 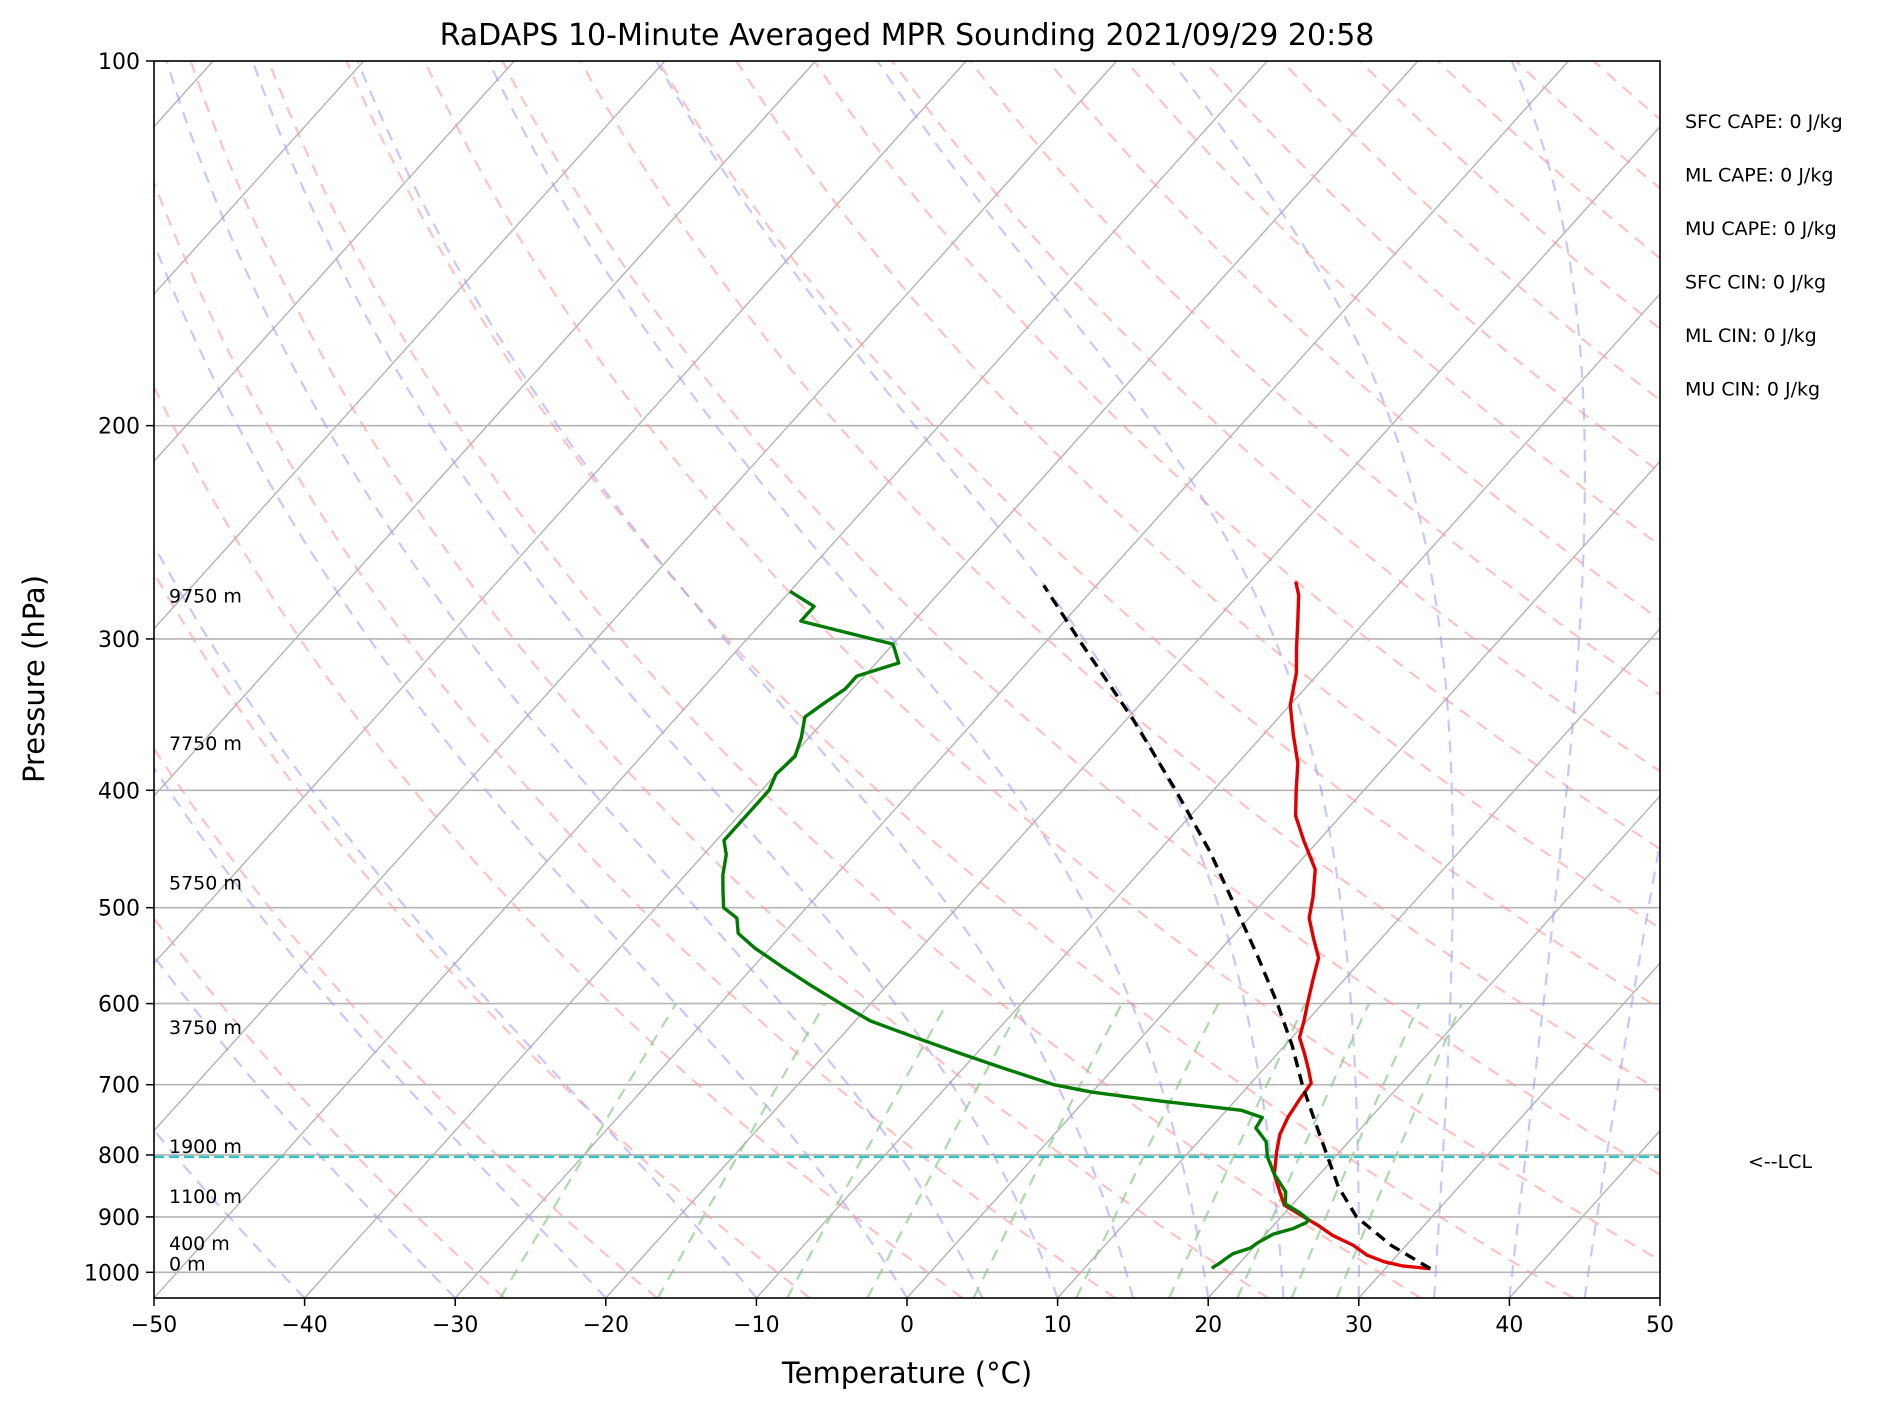 What do you see at coordinates (1058, 1325) in the screenshot?
I see `x-tick-label: 10` at bounding box center [1058, 1325].